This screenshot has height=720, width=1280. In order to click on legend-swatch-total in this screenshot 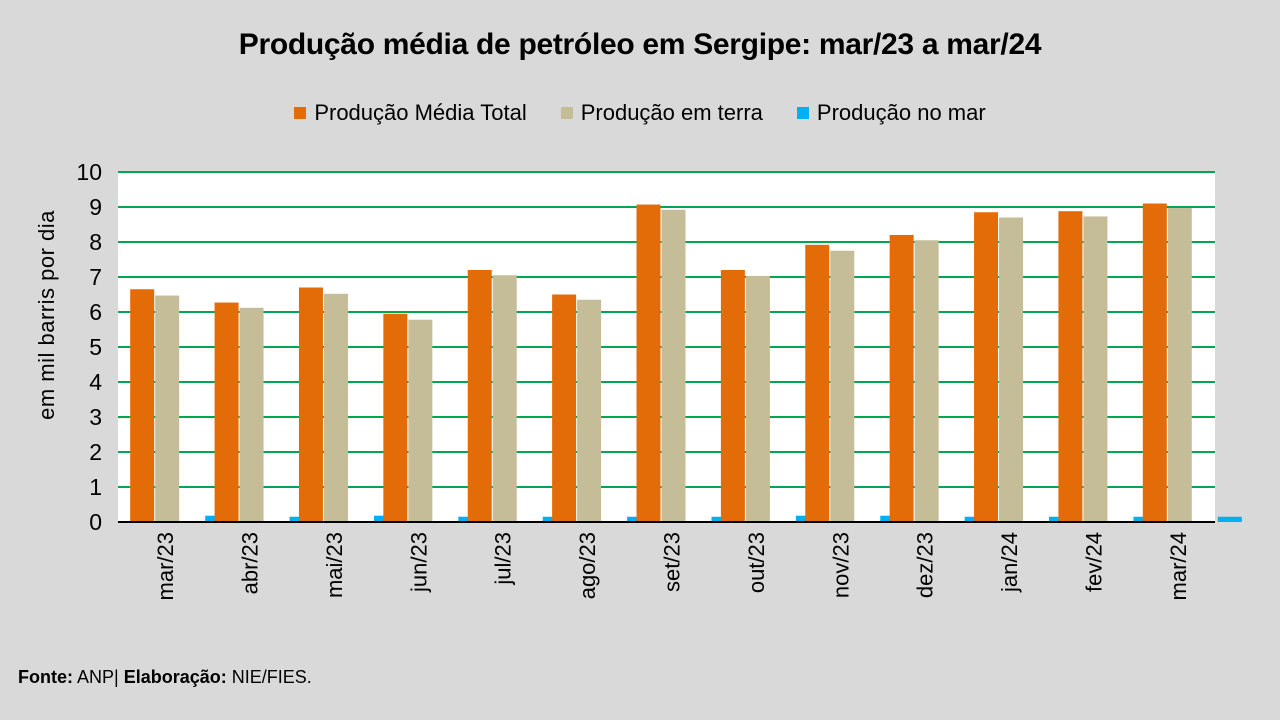, I will do `click(300, 113)`.